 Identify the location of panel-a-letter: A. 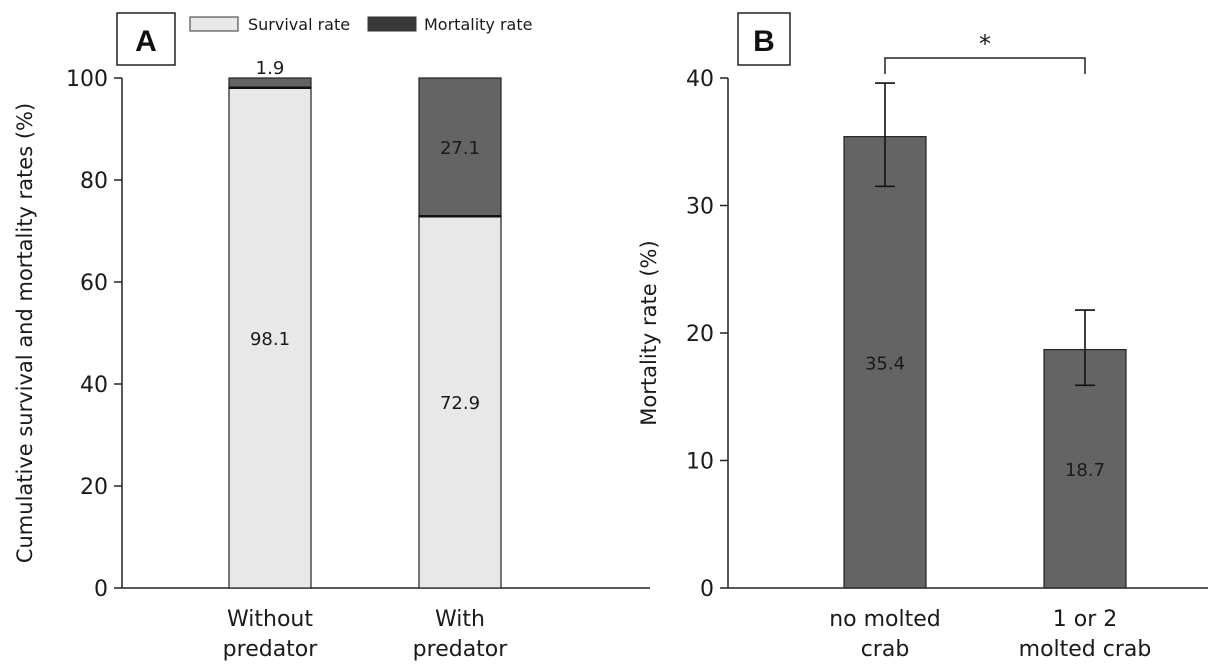
(146, 41).